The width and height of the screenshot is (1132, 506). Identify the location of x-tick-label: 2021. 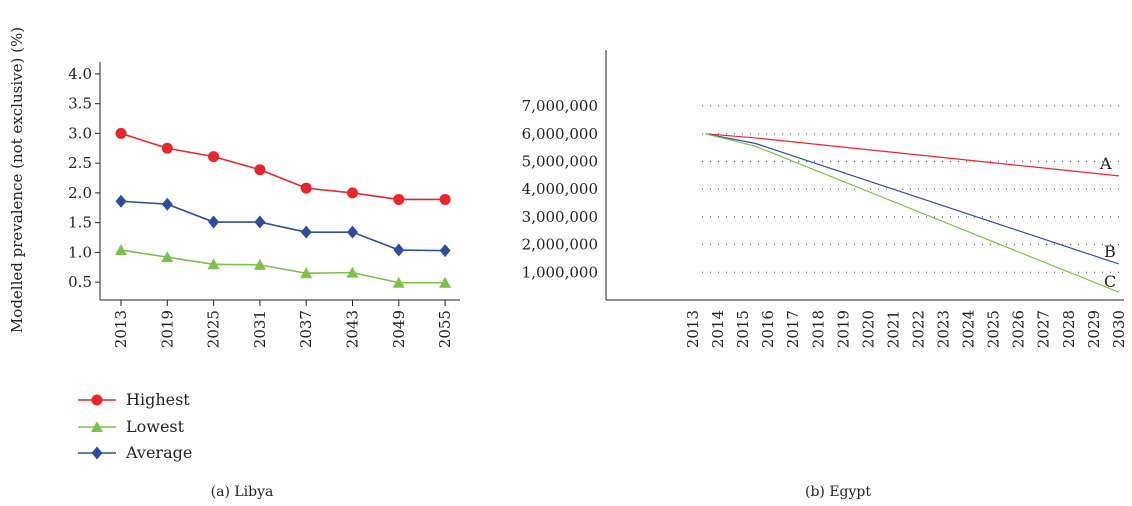
(893, 329).